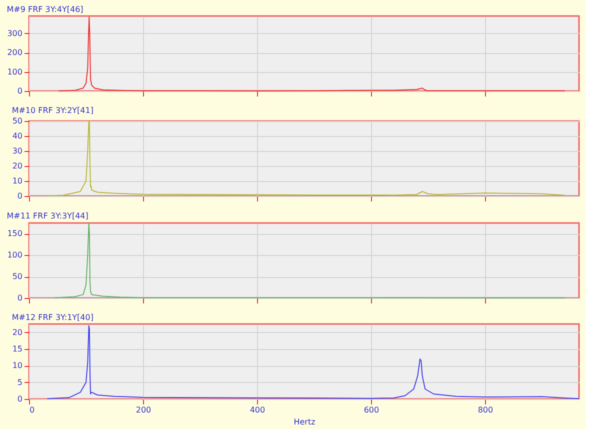 Image resolution: width=616 pixels, height=429 pixels. Describe the element at coordinates (53, 317) in the screenshot. I see `chart-title: M#12 FRF 3Y:1Y[40]` at that location.